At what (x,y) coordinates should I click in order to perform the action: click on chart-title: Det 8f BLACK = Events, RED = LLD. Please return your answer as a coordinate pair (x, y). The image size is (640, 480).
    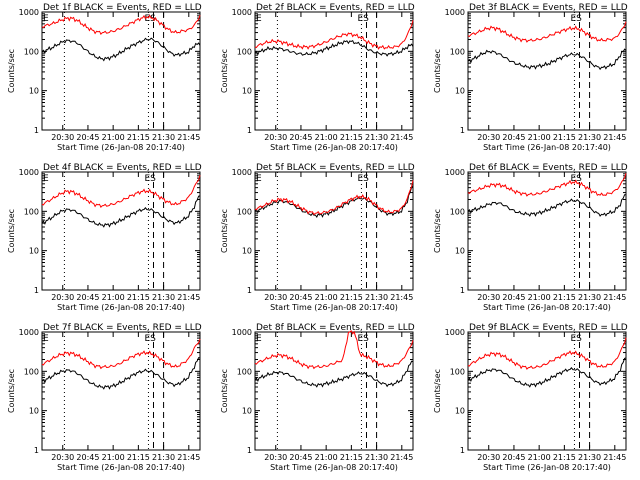
    Looking at the image, I should click on (335, 328).